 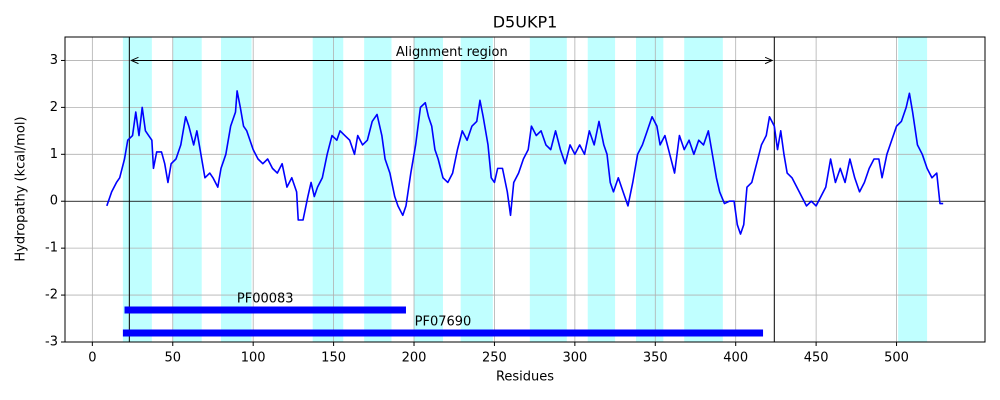 What do you see at coordinates (452, 52) in the screenshot?
I see `alignment-label: Alignment region` at bounding box center [452, 52].